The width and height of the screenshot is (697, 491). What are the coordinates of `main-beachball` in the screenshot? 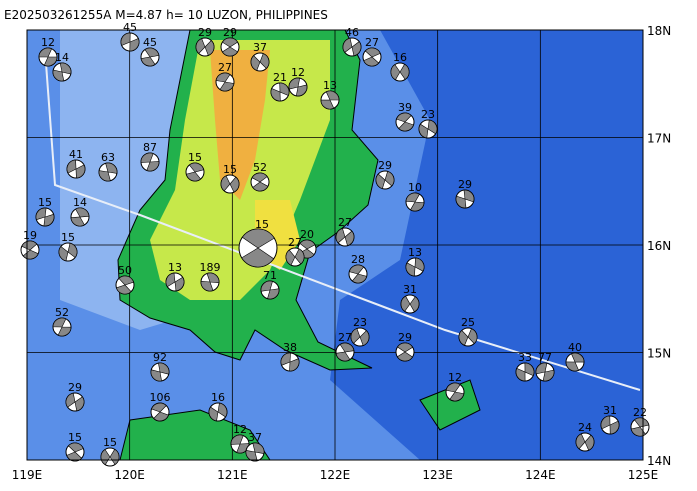 It's located at (258, 248).